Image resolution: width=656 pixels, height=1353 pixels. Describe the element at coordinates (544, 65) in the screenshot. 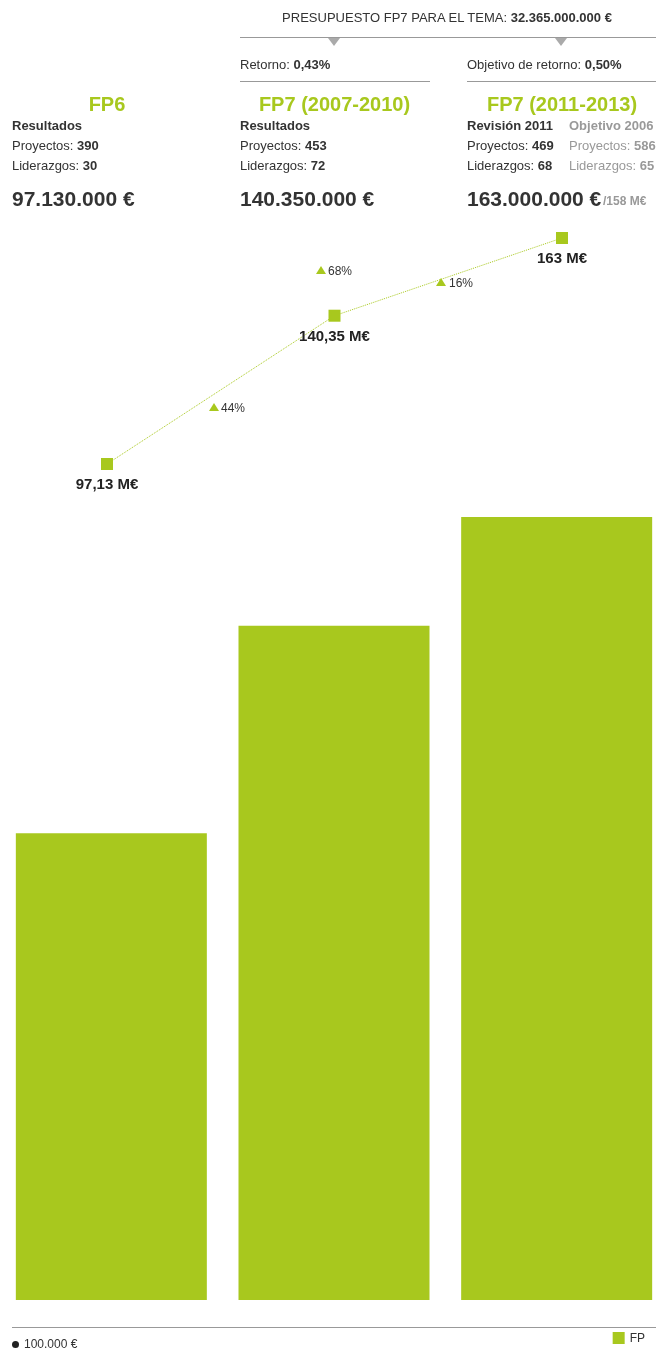

I see `text: Objetivo de retorno: 0,50%` at that location.